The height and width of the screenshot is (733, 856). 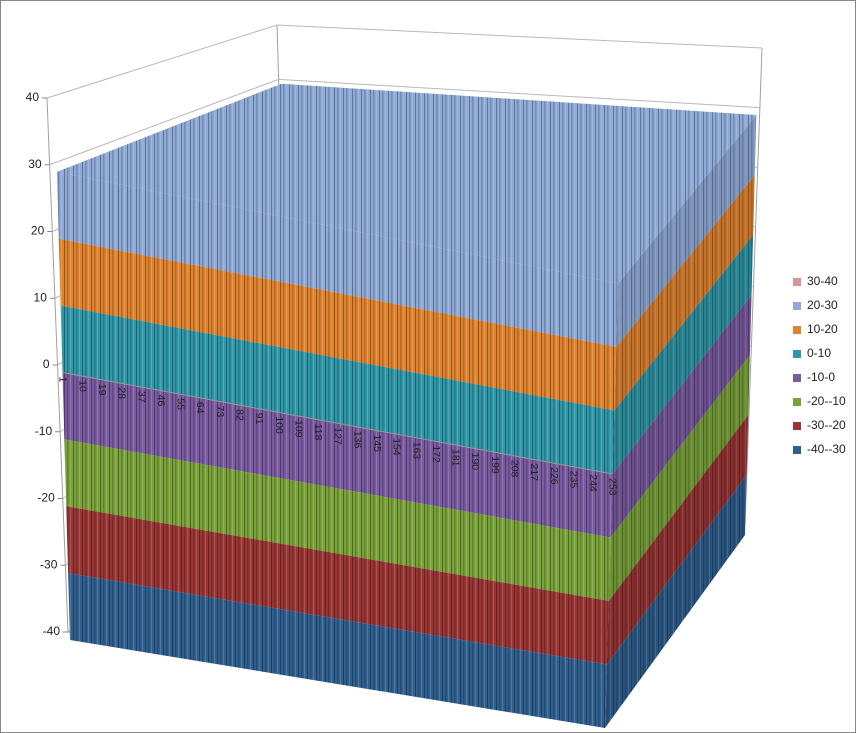 I want to click on x-tick-label: 190, so click(x=475, y=462).